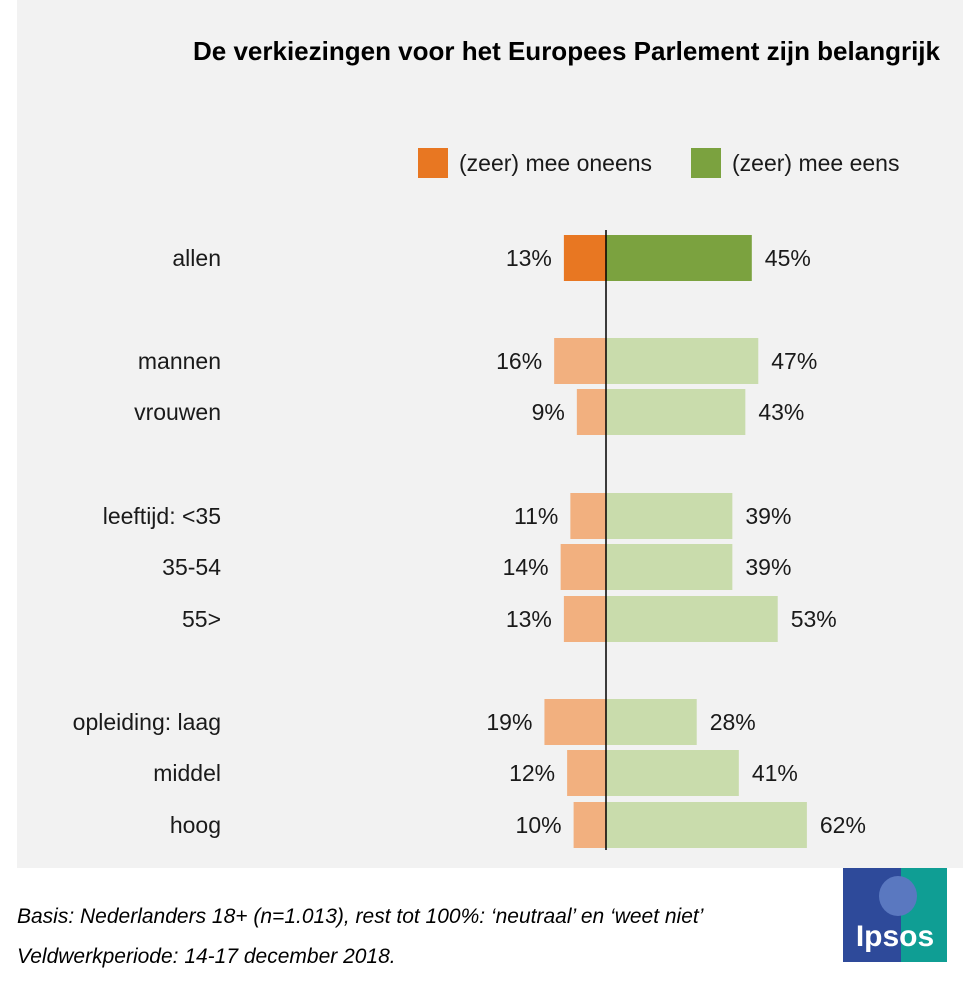 The height and width of the screenshot is (988, 963). I want to click on value-label-disagree-5: 13%, so click(529, 619).